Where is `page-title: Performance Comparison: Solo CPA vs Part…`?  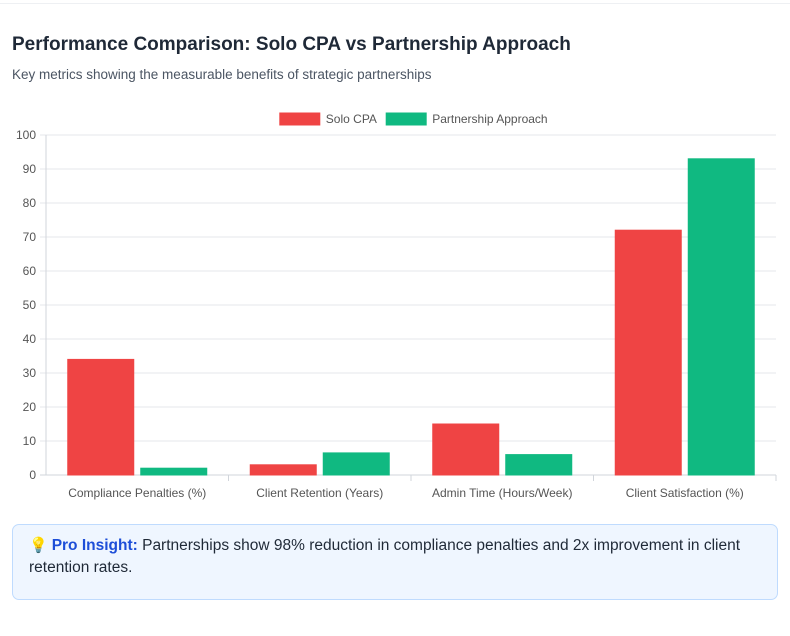
page-title: Performance Comparison: Solo CPA vs Part… is located at coordinates (291, 44).